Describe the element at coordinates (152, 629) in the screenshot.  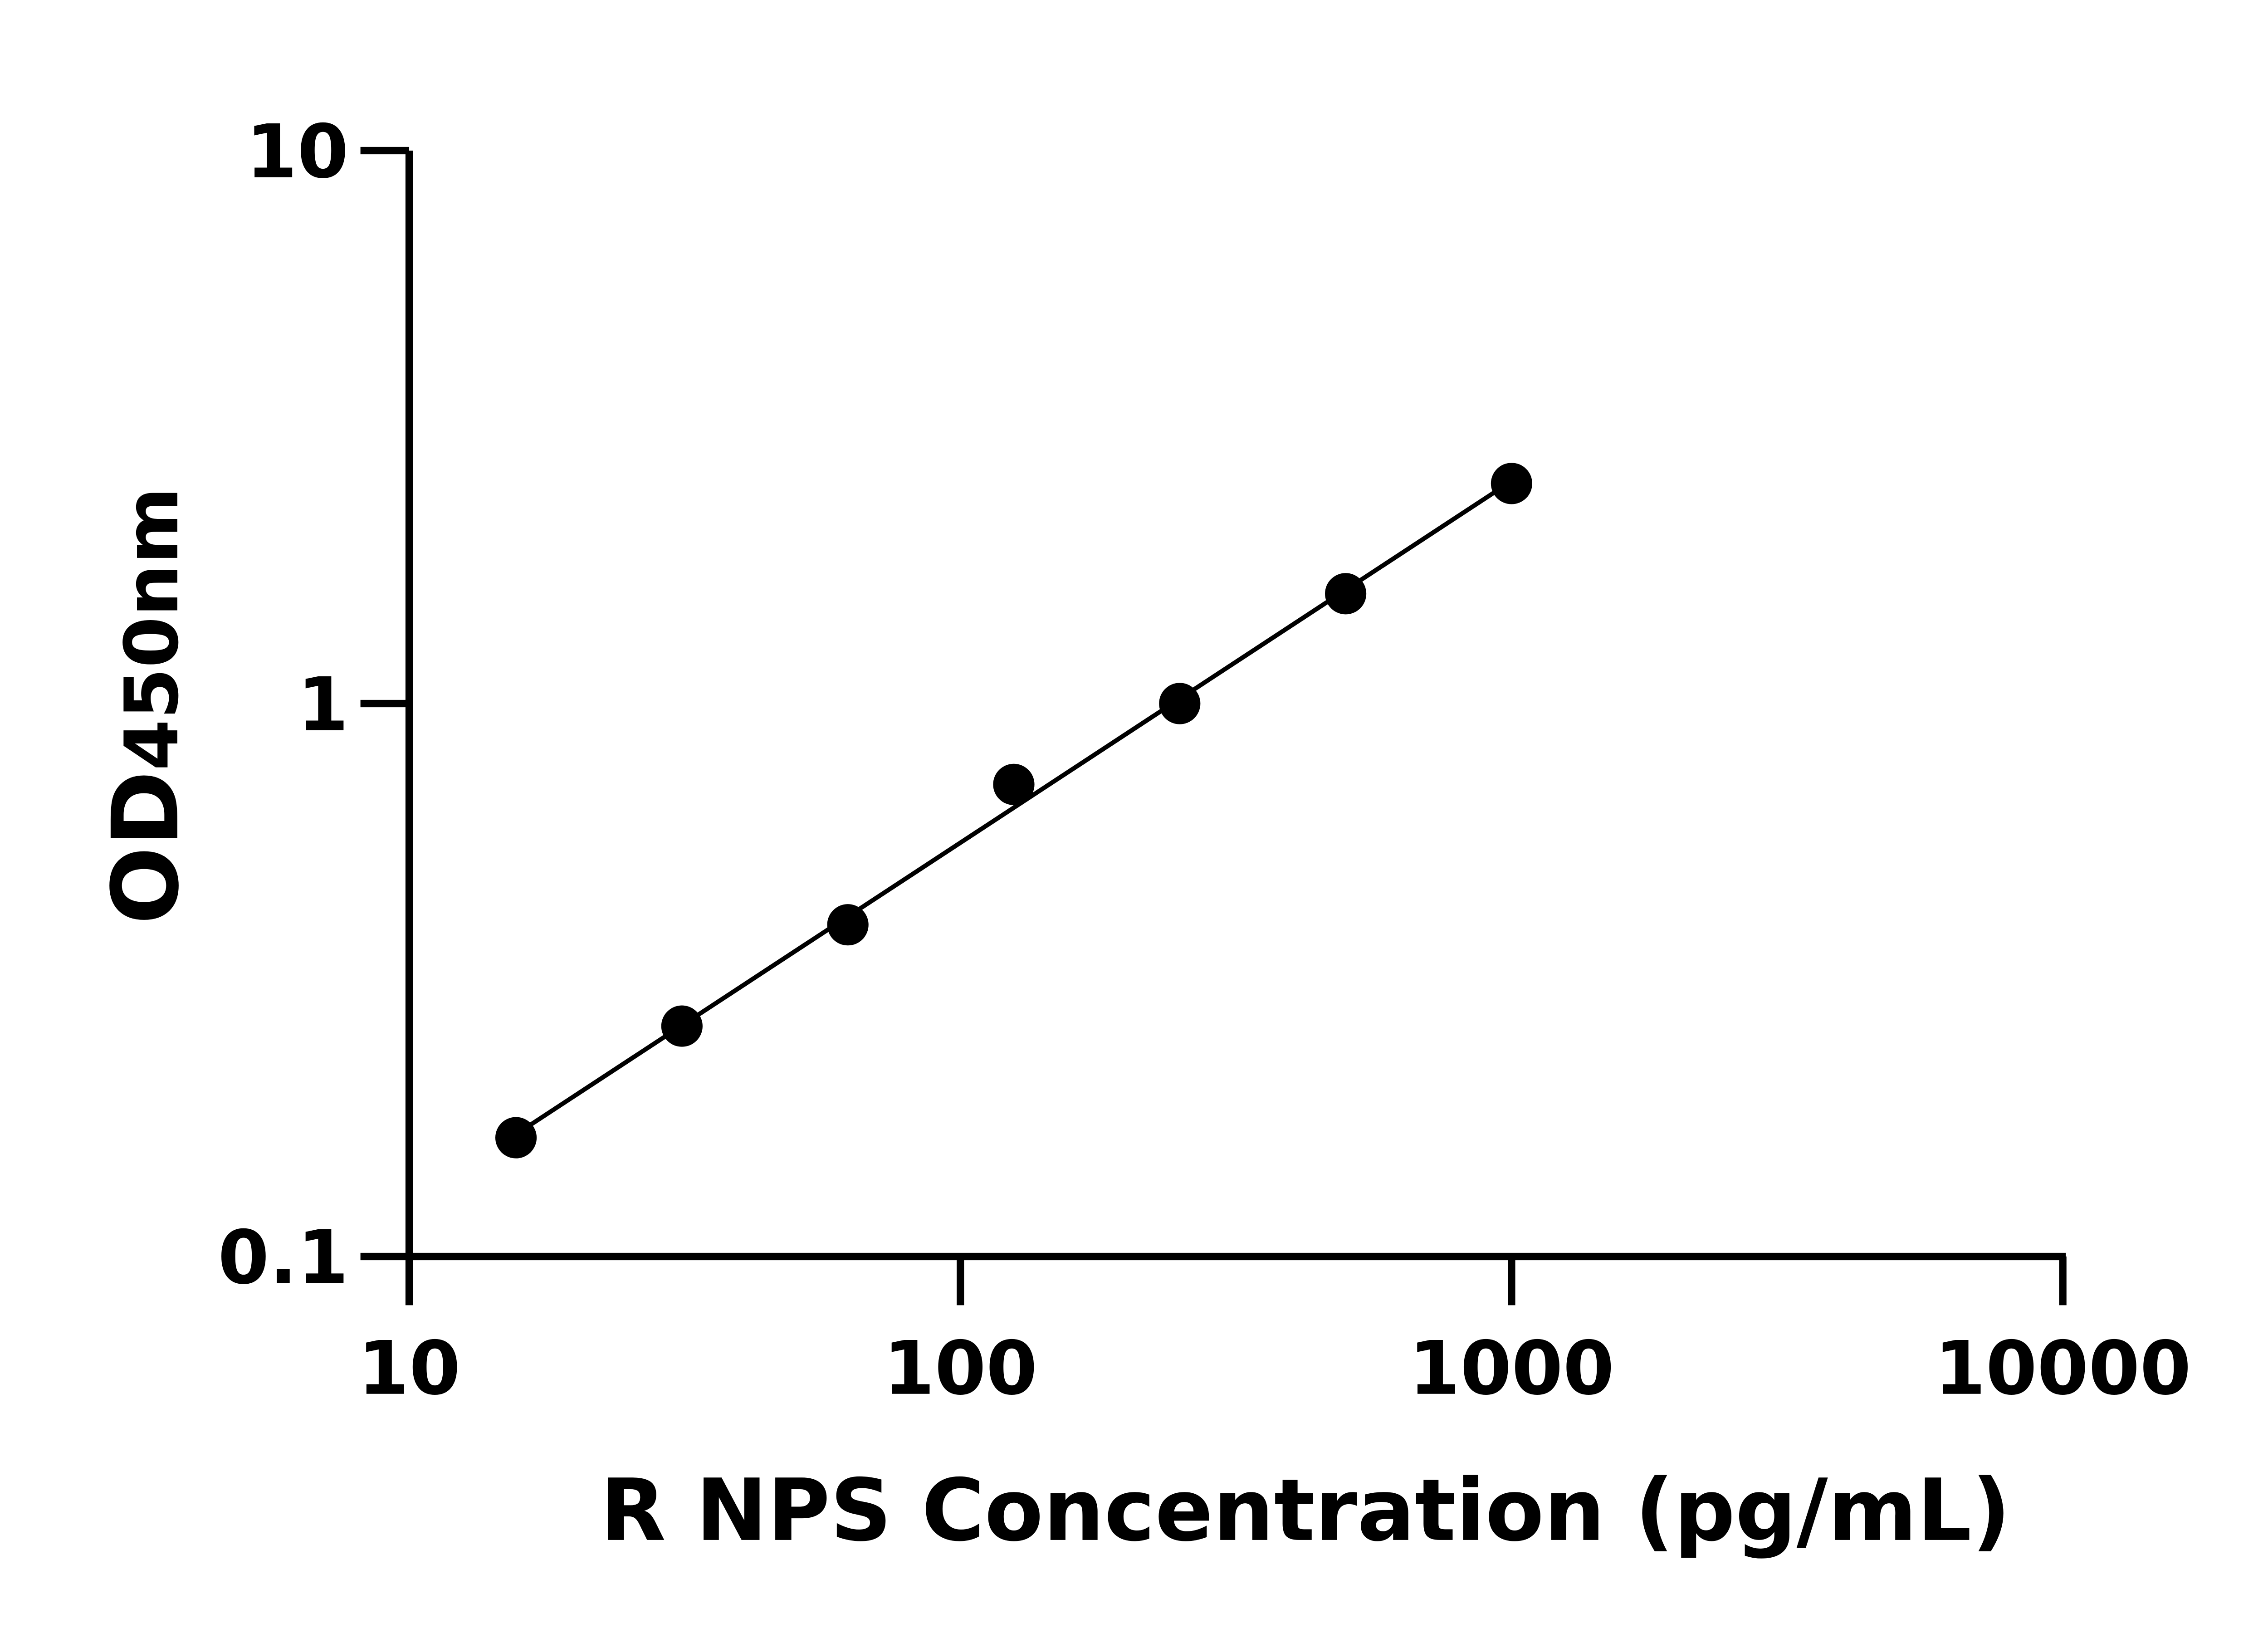
I see `y-axis-title-sub: 450nm` at that location.